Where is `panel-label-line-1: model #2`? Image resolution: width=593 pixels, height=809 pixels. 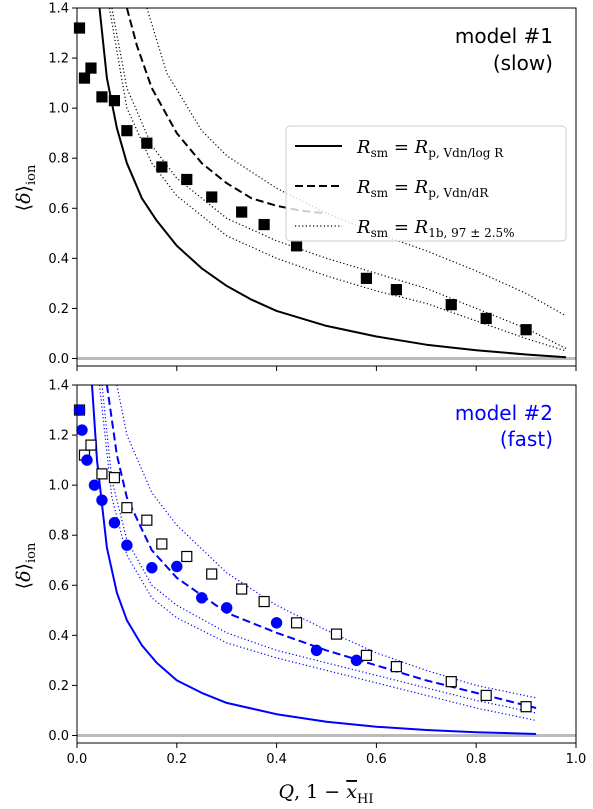
panel-label-line-1: model #2 is located at coordinates (504, 413).